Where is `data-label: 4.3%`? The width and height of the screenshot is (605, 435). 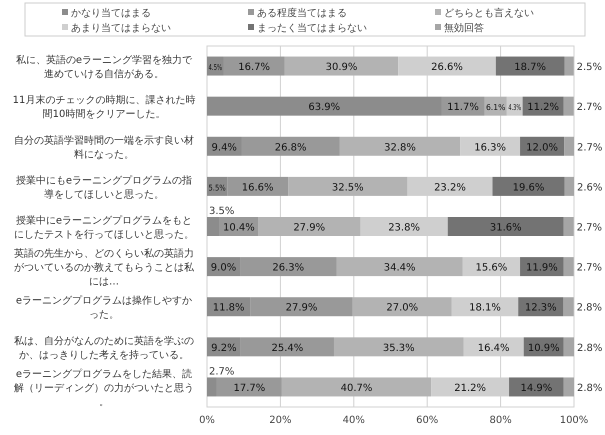 data-label: 4.3% is located at coordinates (518, 107).